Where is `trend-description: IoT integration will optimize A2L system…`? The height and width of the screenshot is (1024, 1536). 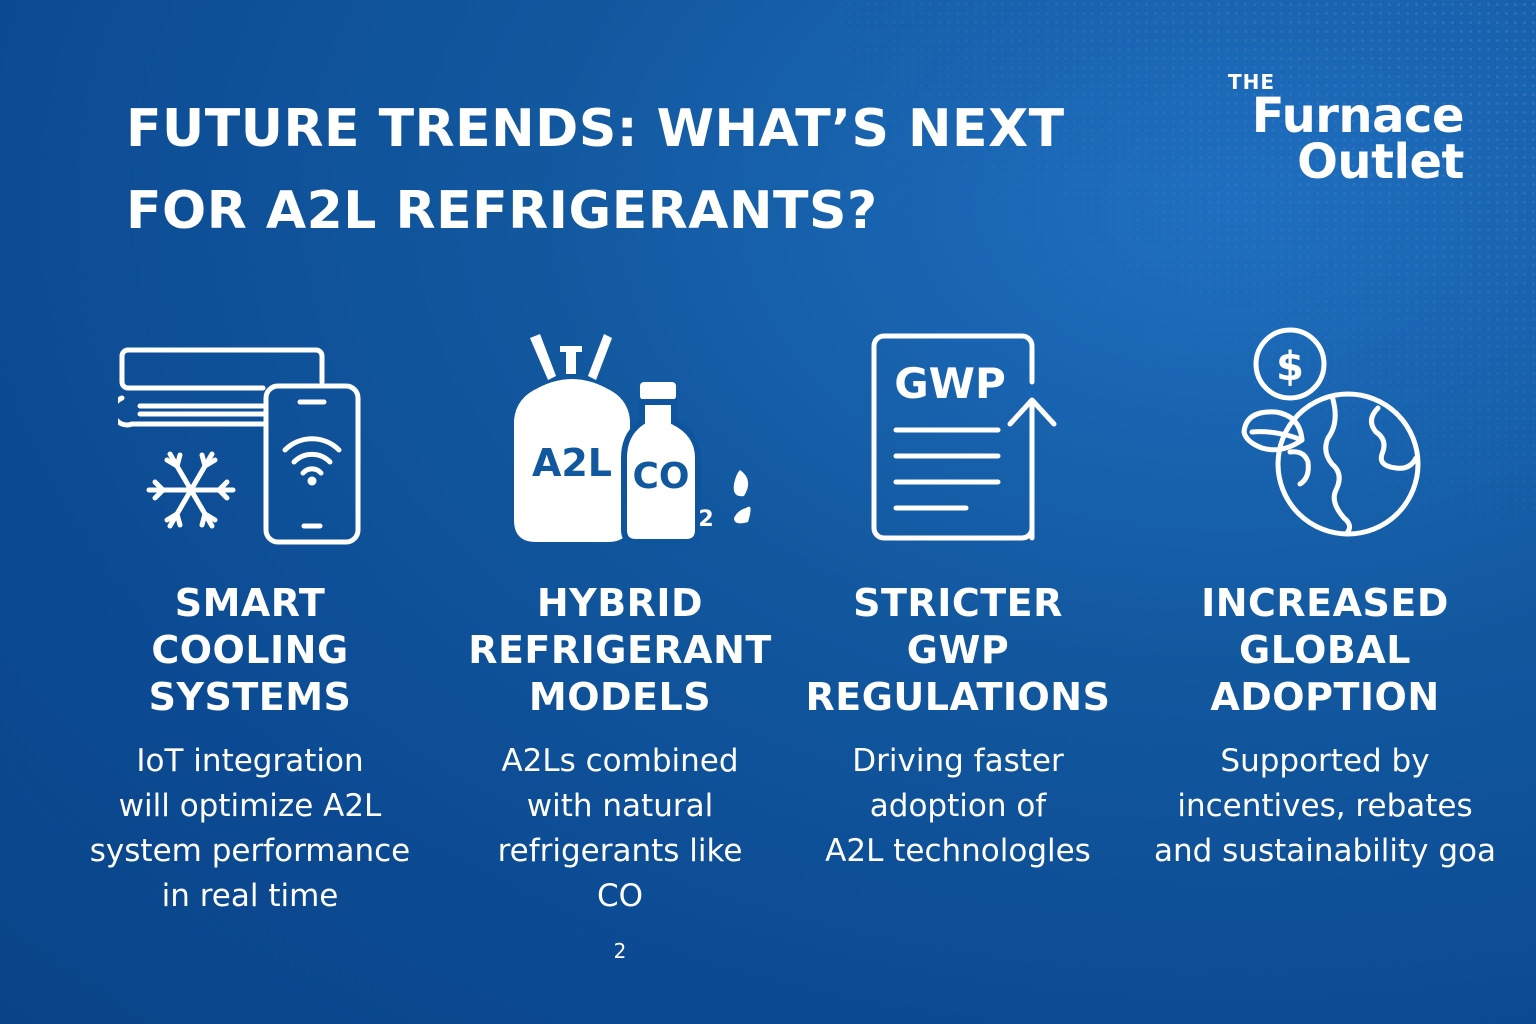
trend-description: IoT integration will optimize A2L system… is located at coordinates (250, 829).